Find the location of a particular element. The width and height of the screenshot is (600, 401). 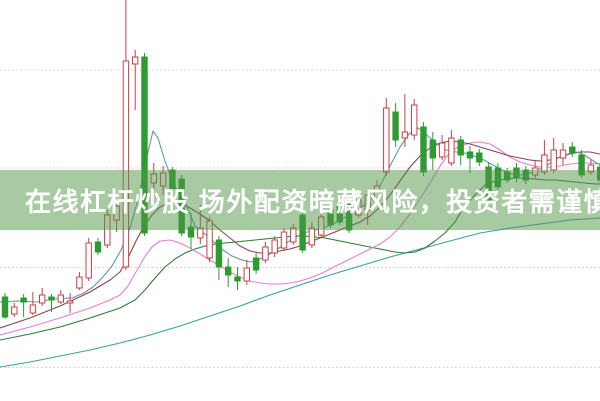

caption-banner: 在线杠杆炒股 场外配资暗藏风险，投资者需谨慎 is located at coordinates (300, 200).